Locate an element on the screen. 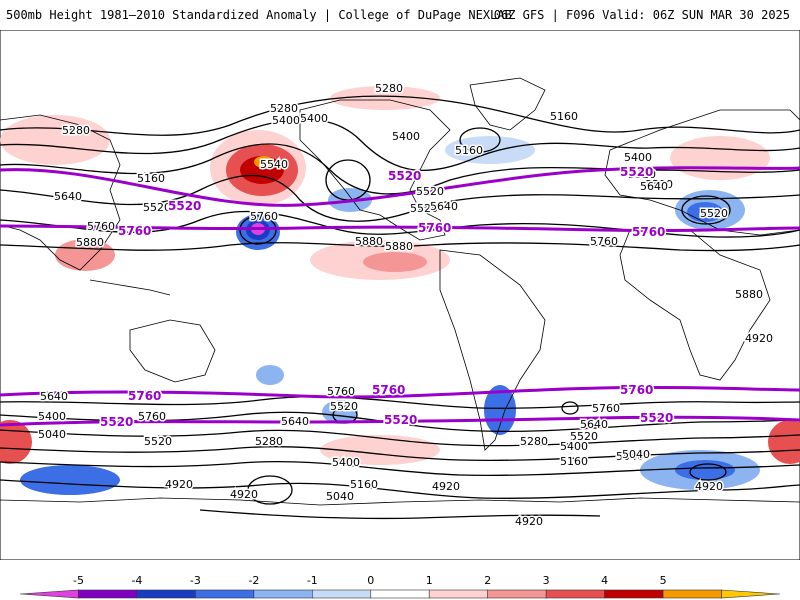 The height and width of the screenshot is (600, 800). contour-label: 5540 is located at coordinates (274, 164).